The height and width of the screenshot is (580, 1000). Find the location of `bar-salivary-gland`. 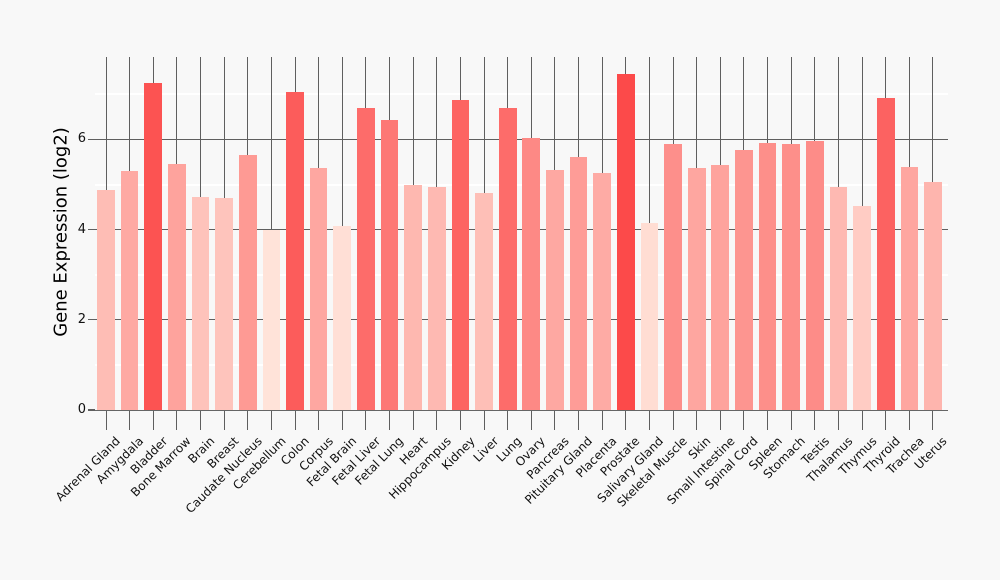

bar-salivary-gland is located at coordinates (649, 316).